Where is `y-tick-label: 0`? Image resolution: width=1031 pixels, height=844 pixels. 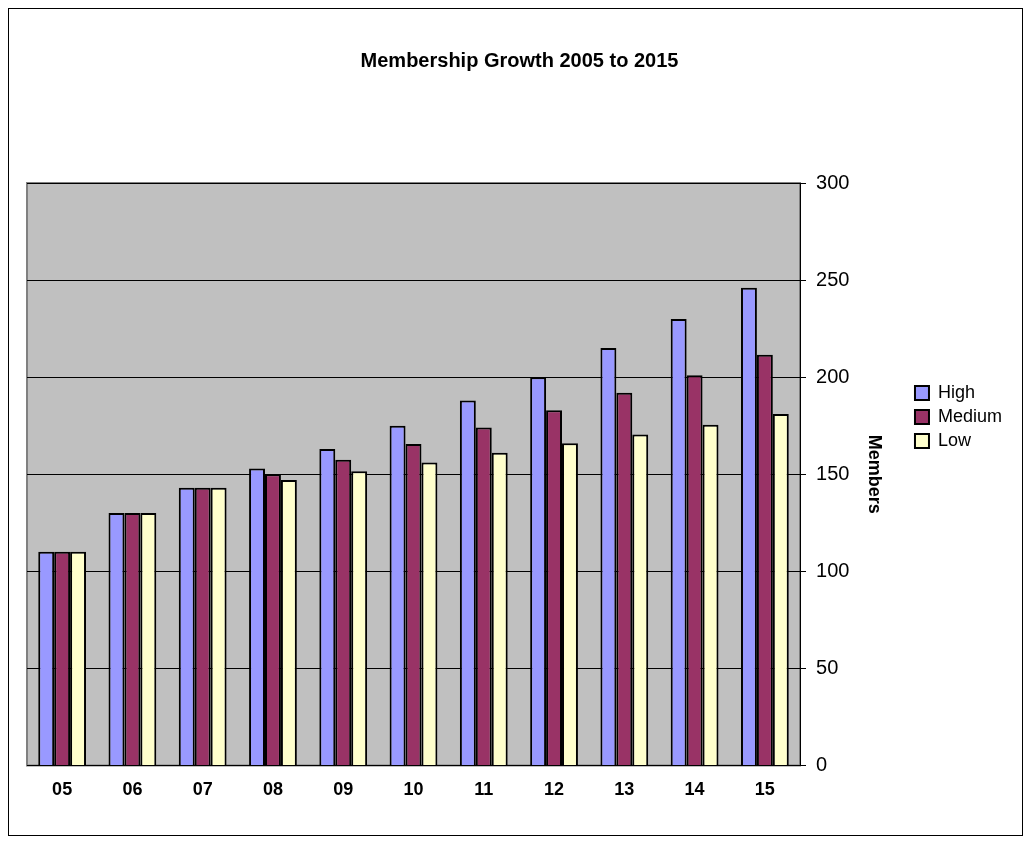
y-tick-label: 0 is located at coordinates (822, 763).